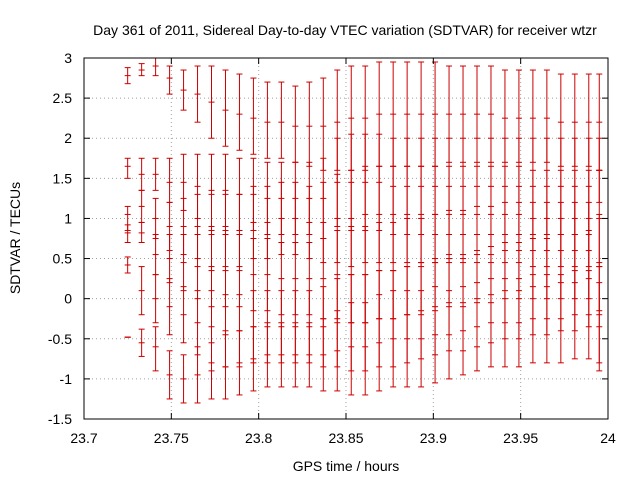 The image size is (640, 480). I want to click on x-tick-label: 23.85, so click(345, 438).